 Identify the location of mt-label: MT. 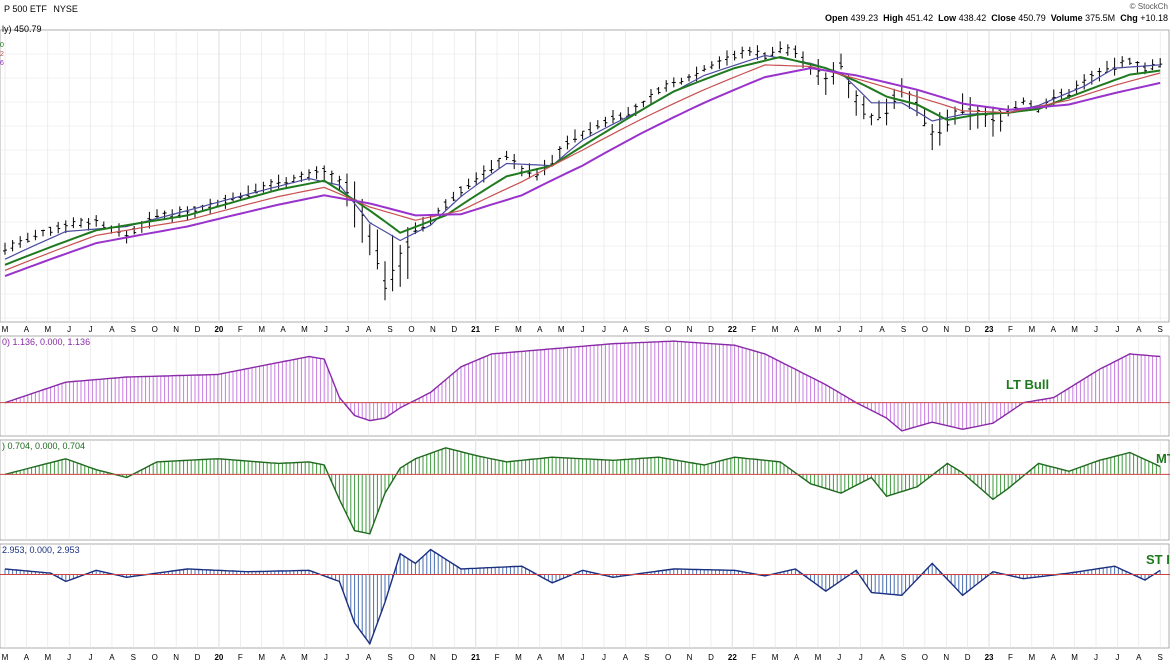
(1163, 458).